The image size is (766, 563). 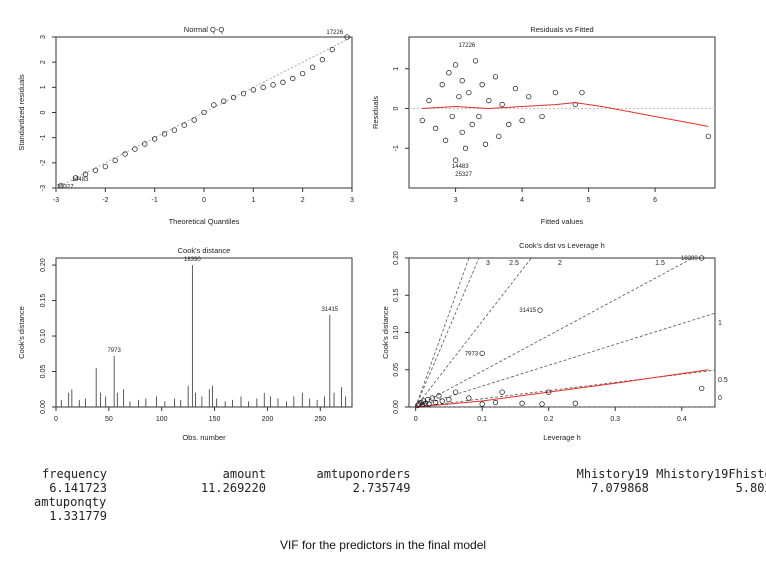 What do you see at coordinates (689, 259) in the screenshot?
I see `leverage-annotation-0: 18390` at bounding box center [689, 259].